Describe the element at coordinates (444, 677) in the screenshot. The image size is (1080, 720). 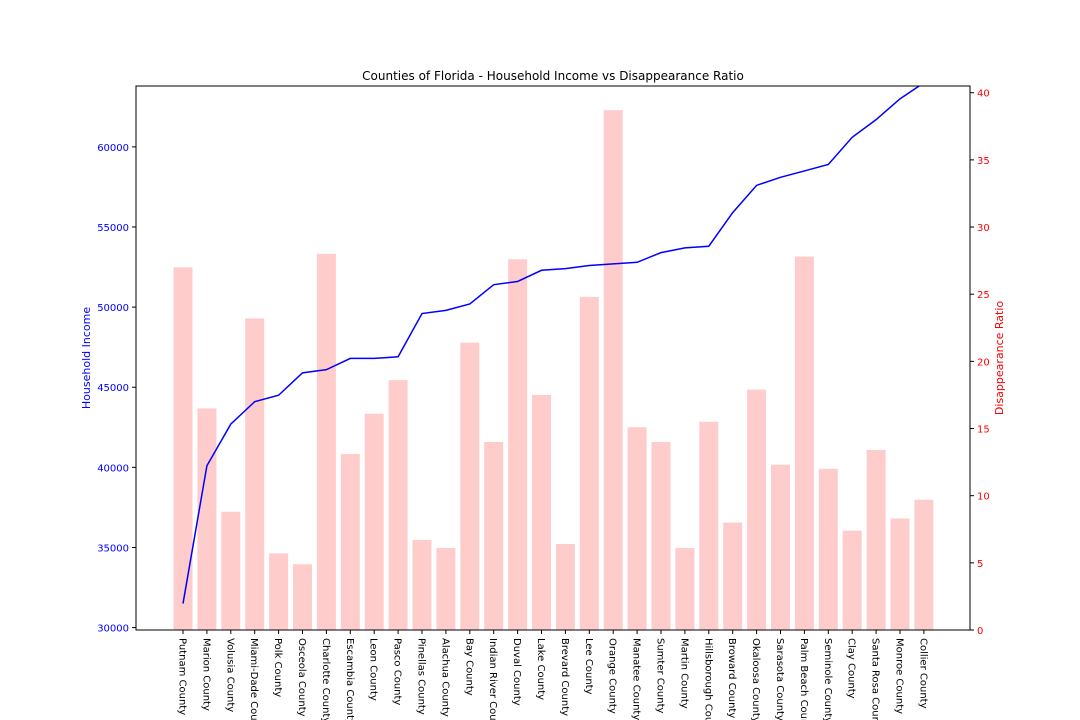
I see `x-tick-label: Alachua County` at that location.